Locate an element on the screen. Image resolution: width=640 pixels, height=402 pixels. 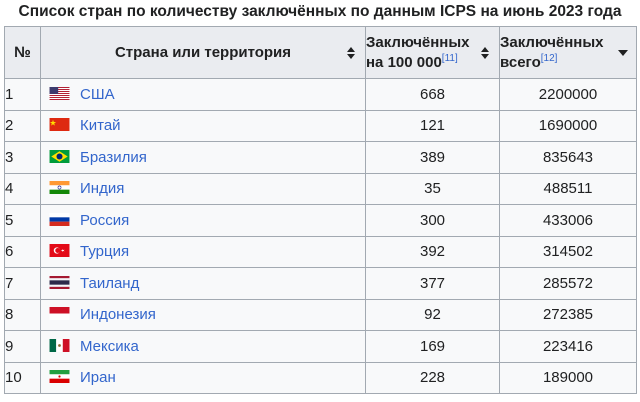
total-reference-link: [12] is located at coordinates (549, 58).